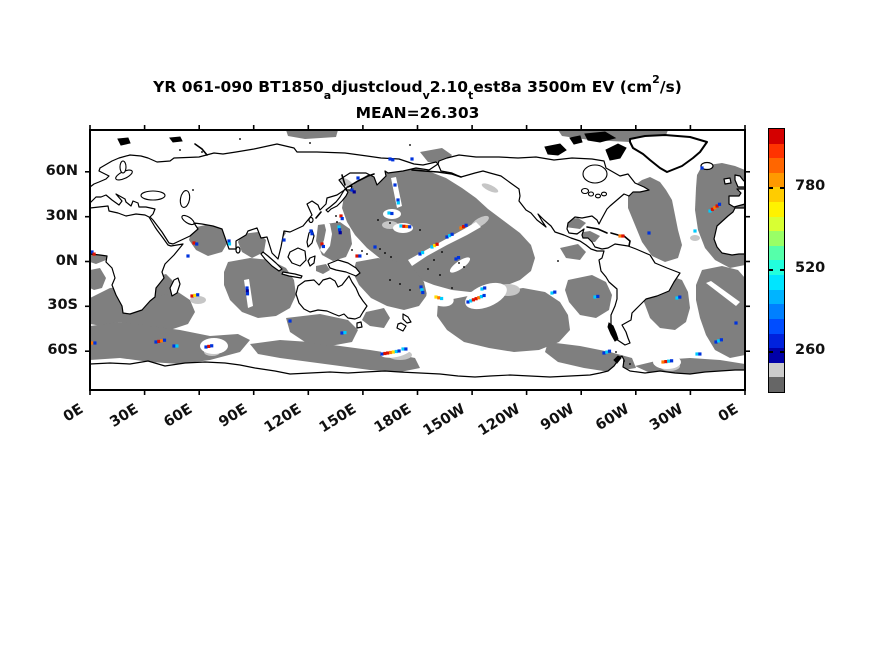  Describe the element at coordinates (720, 312) in the screenshot. I see `gray-angola-cape-basin` at that location.